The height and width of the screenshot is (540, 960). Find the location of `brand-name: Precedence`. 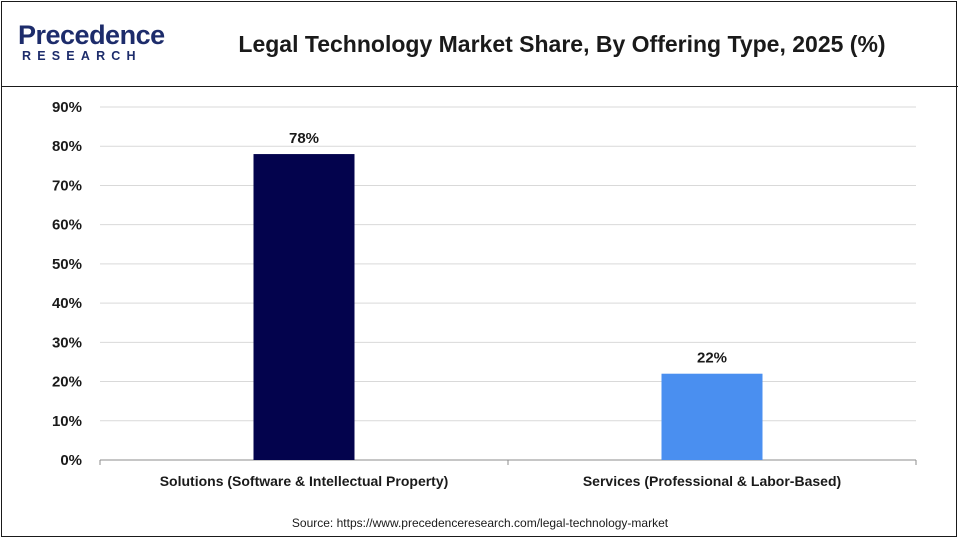

brand-name: Precedence is located at coordinates (91, 35).